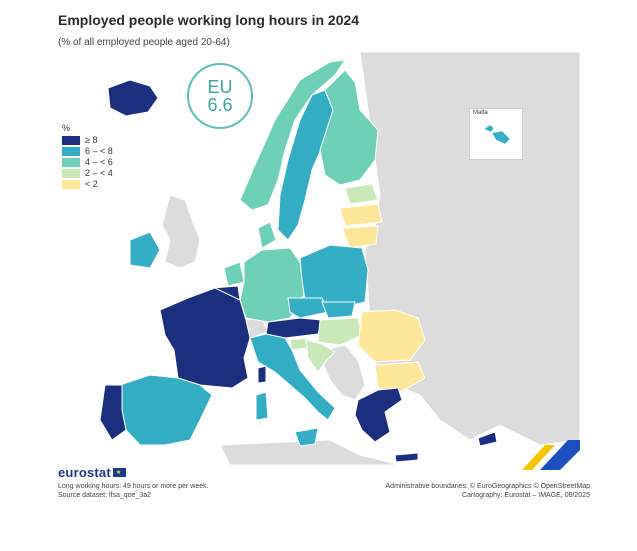  I want to click on legend-item: 2 – < 4, so click(87, 173).